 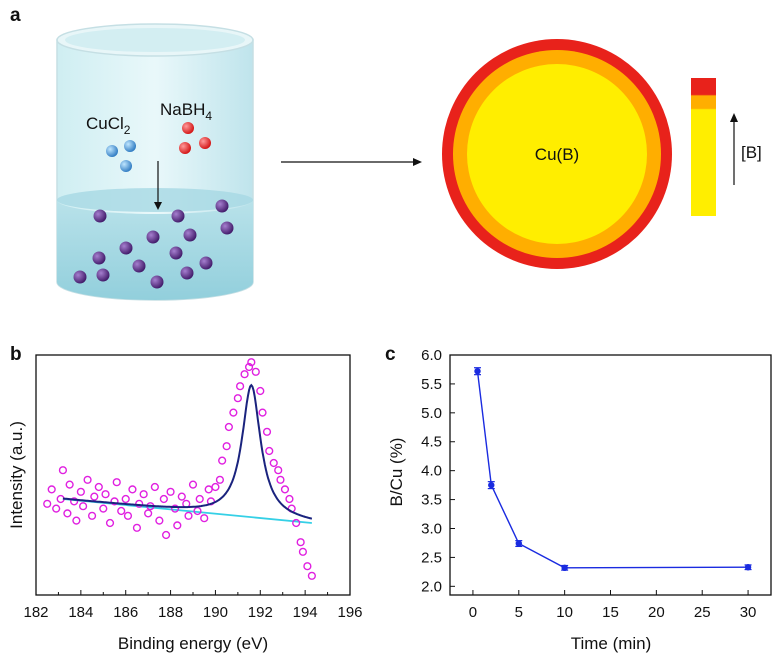 I want to click on x-tick-label-b: 190, so click(x=215, y=612).